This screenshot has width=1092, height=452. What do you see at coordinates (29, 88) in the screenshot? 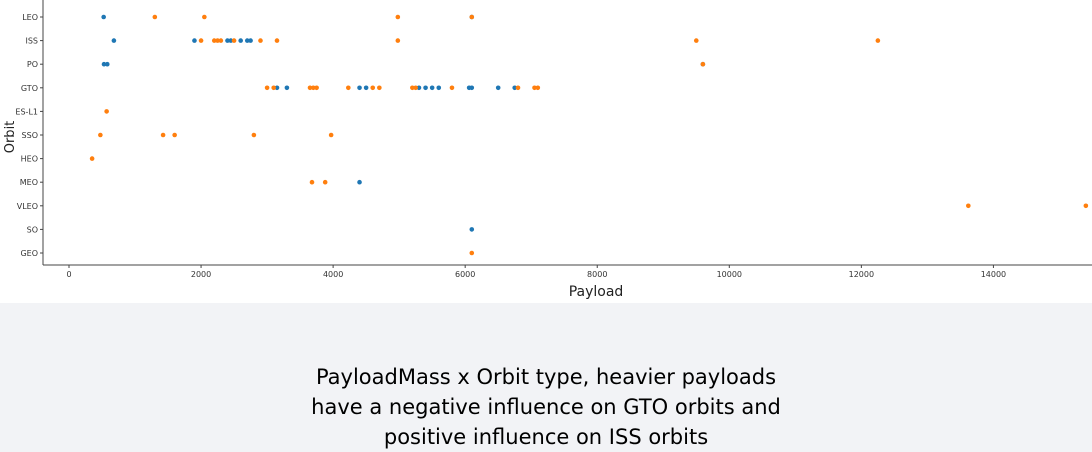
I see `y-tick-label: GTO` at bounding box center [29, 88].